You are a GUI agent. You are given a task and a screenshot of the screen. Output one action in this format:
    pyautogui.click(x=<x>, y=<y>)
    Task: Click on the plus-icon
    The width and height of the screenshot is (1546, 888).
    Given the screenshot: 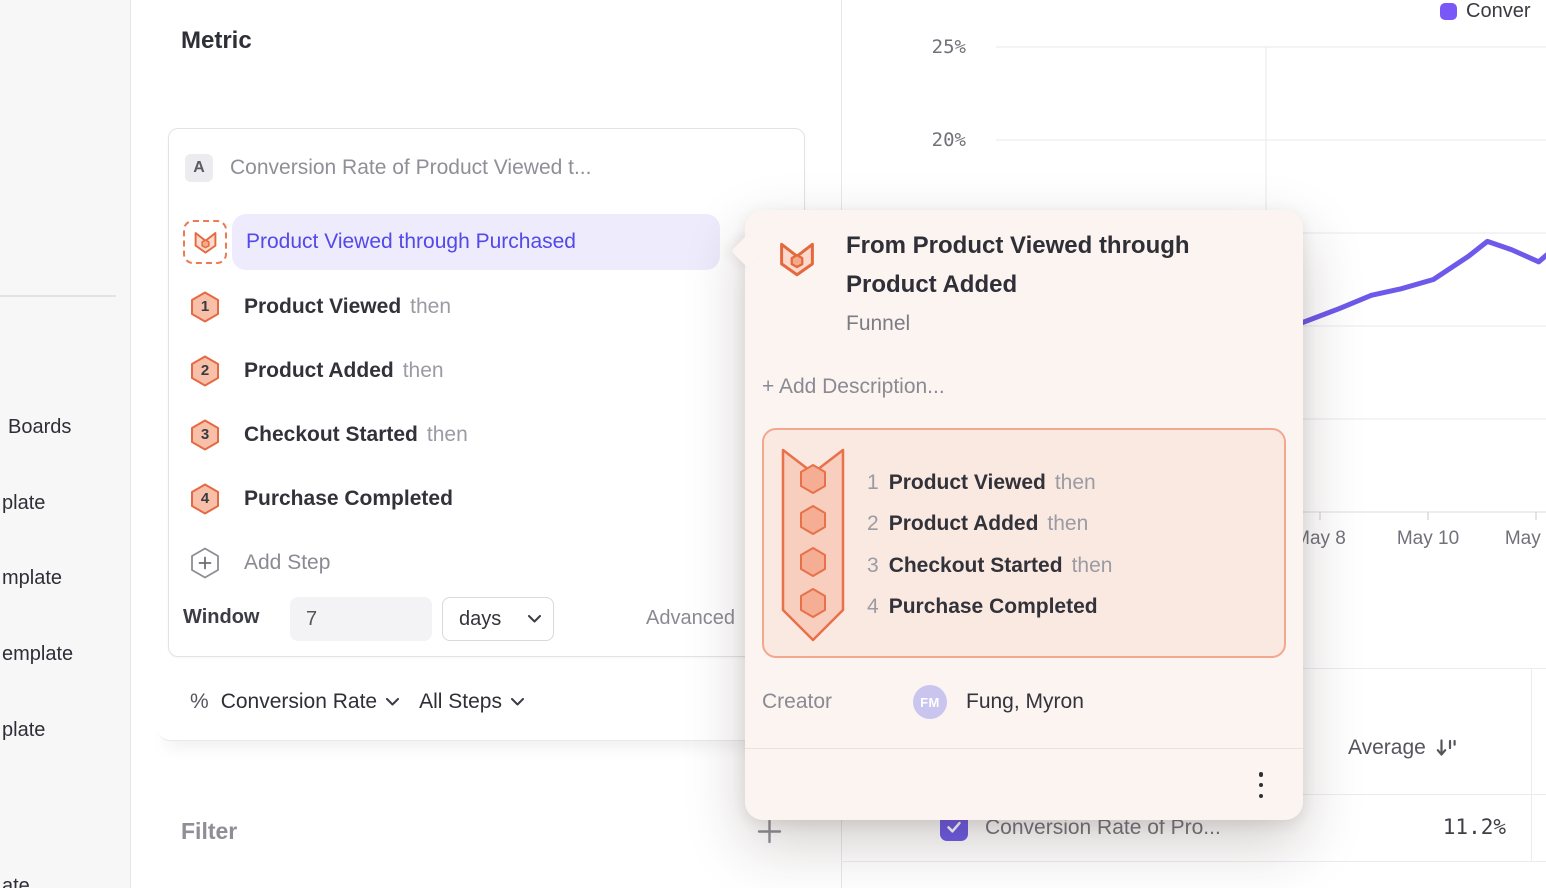 What is the action you would take?
    pyautogui.click(x=769, y=831)
    